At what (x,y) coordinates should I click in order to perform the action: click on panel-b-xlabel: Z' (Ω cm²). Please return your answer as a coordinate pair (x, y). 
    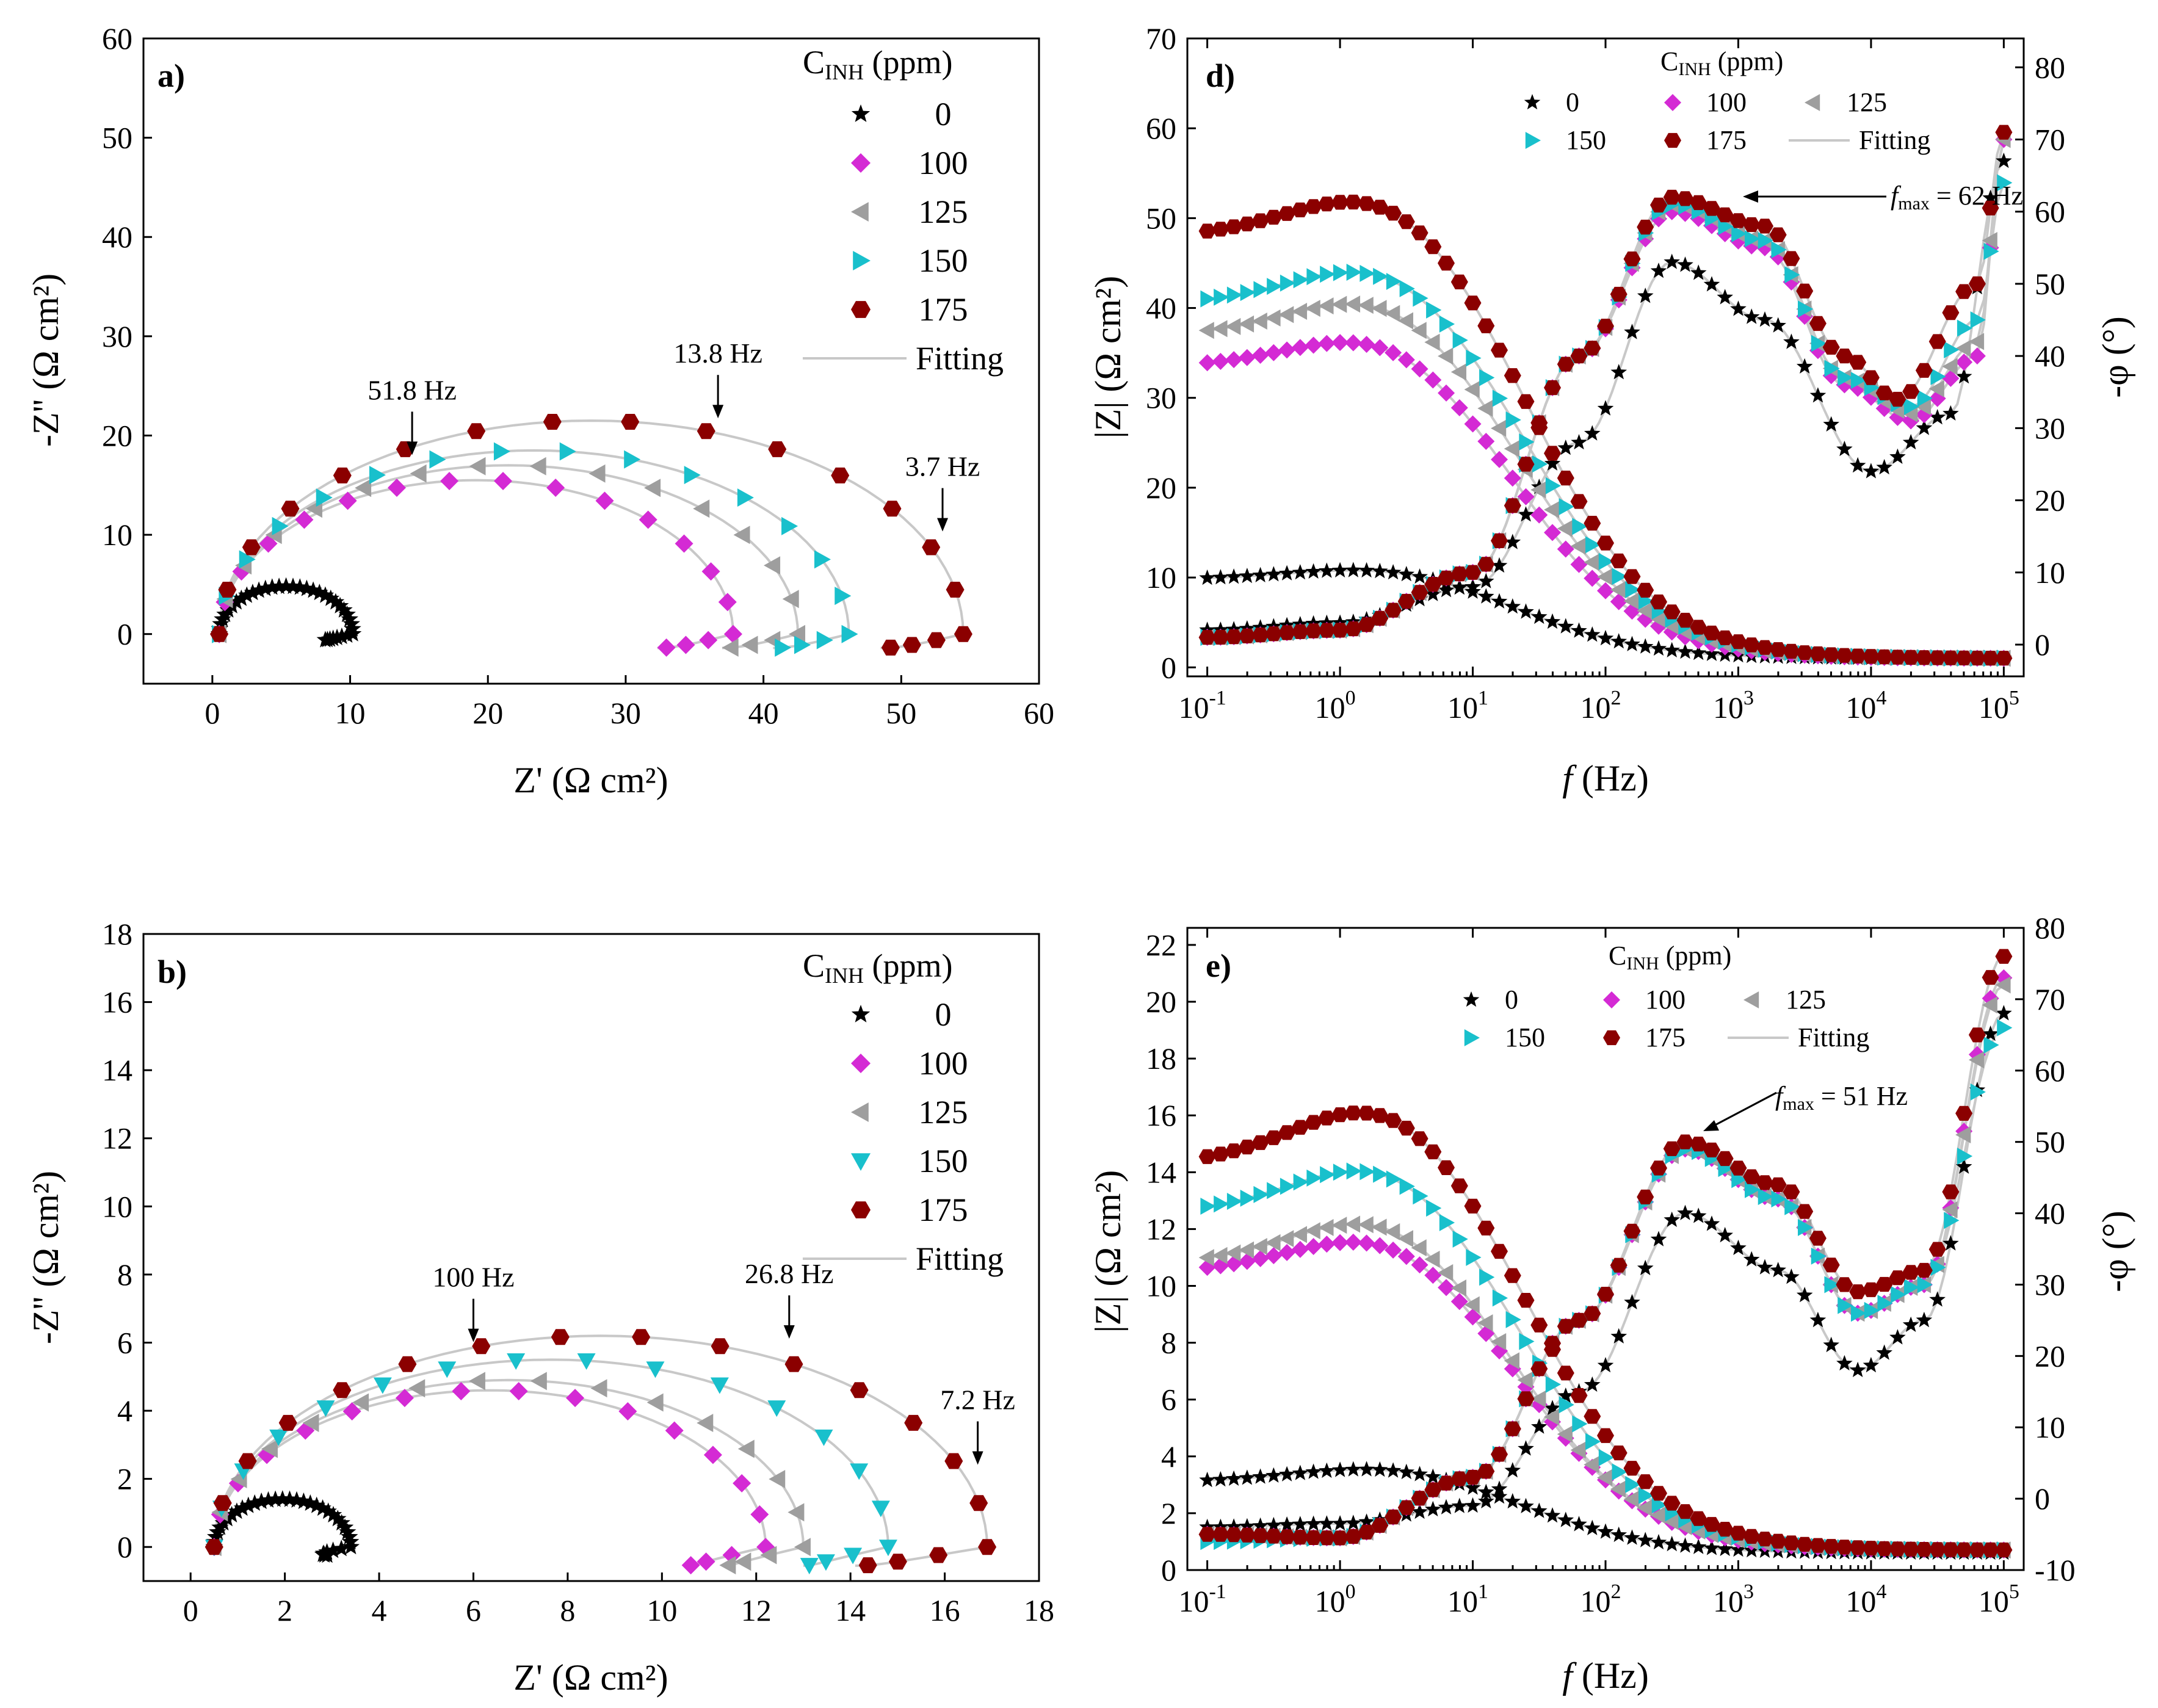
    Looking at the image, I should click on (590, 1677).